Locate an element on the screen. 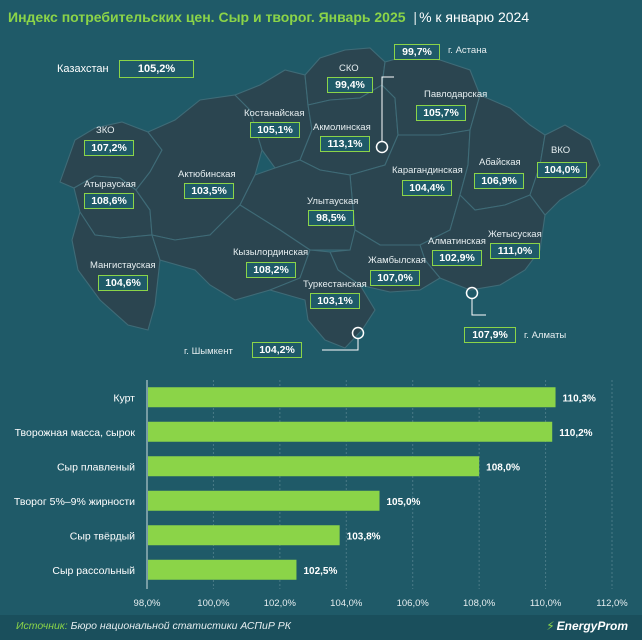 The height and width of the screenshot is (640, 642). region-value-kyzylorda: 108,2% is located at coordinates (271, 270).